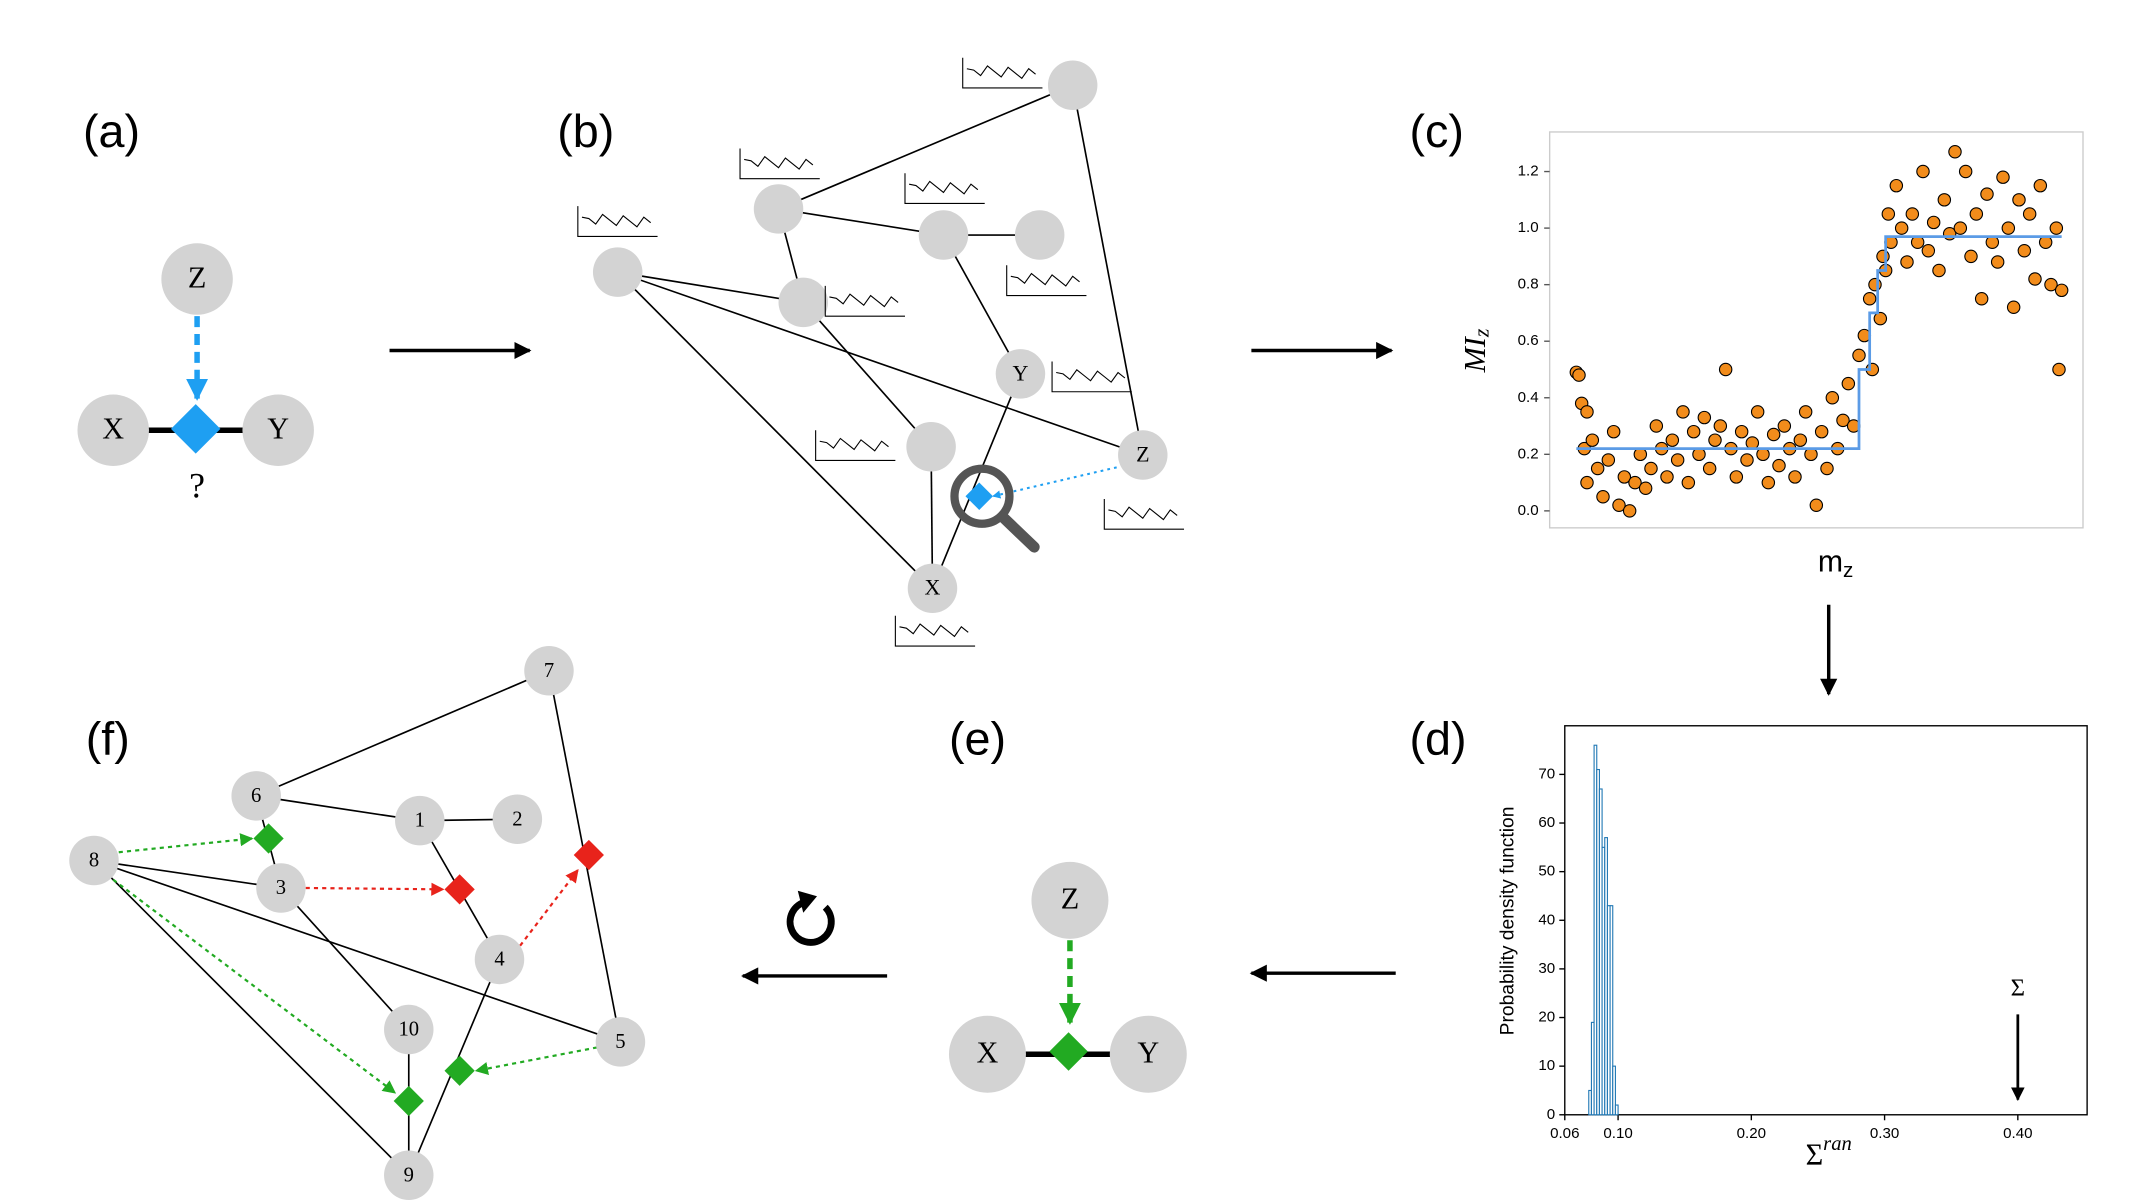 This screenshot has width=2133, height=1200. Describe the element at coordinates (1508, 921) in the screenshot. I see `y-axis-label: Probability density function` at that location.